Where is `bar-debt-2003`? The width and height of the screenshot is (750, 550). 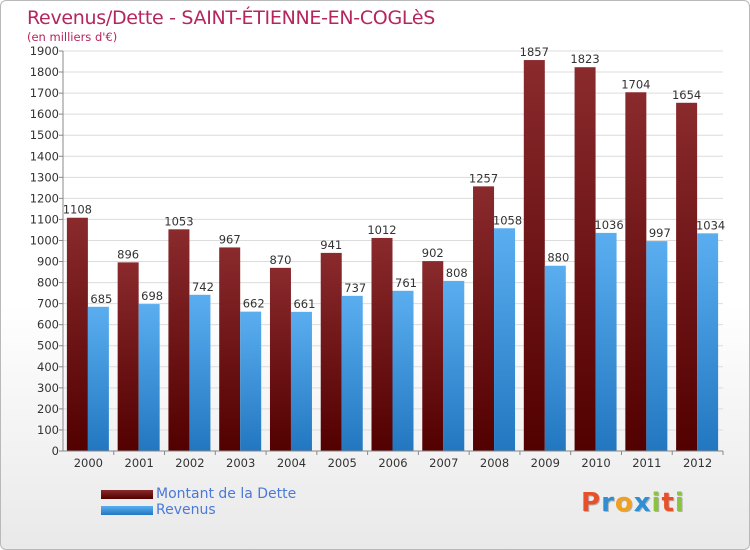 bar-debt-2003 is located at coordinates (230, 349).